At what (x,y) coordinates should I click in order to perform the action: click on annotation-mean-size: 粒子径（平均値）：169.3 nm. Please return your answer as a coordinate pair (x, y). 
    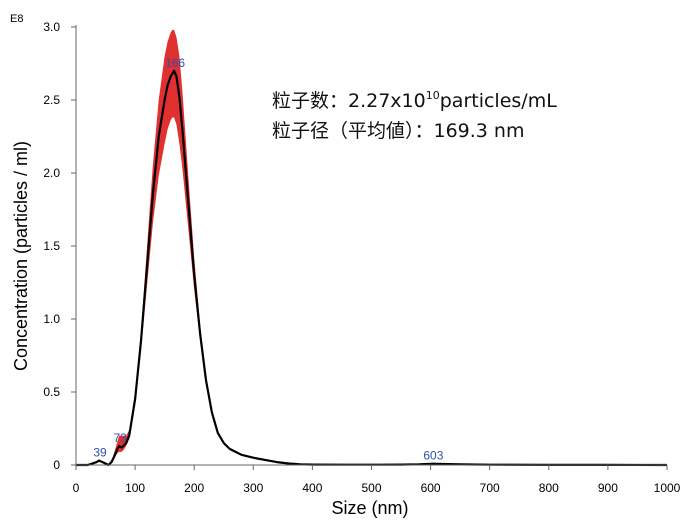
    Looking at the image, I should click on (398, 131).